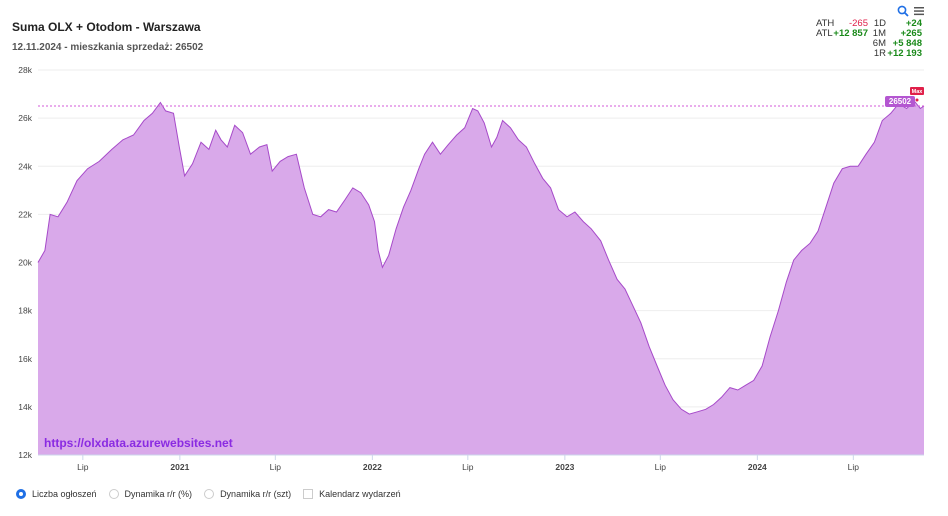 The width and height of the screenshot is (948, 516). Describe the element at coordinates (25, 214) in the screenshot. I see `y-tick-label: 22k` at that location.